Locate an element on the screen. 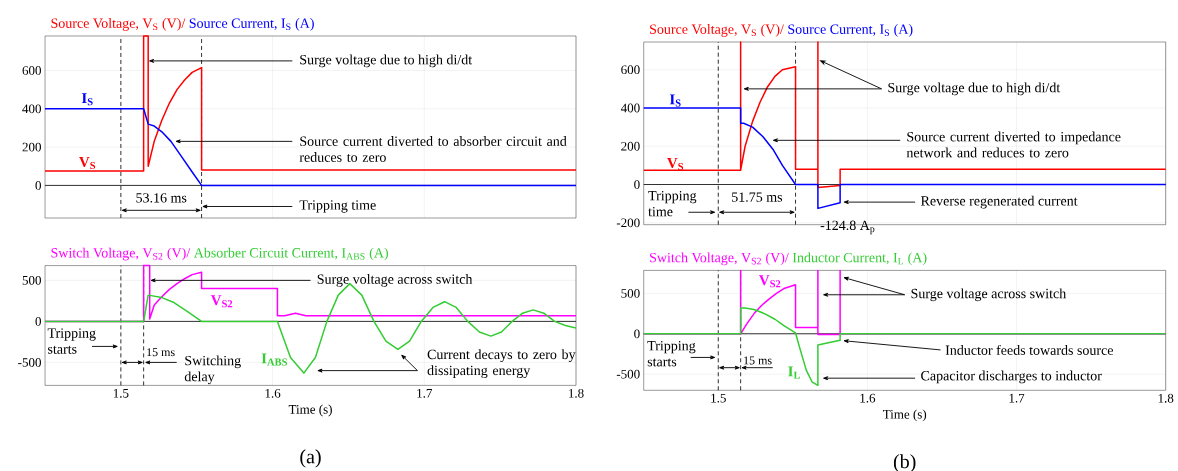  annotation: Reverse regenerated current is located at coordinates (999, 202).